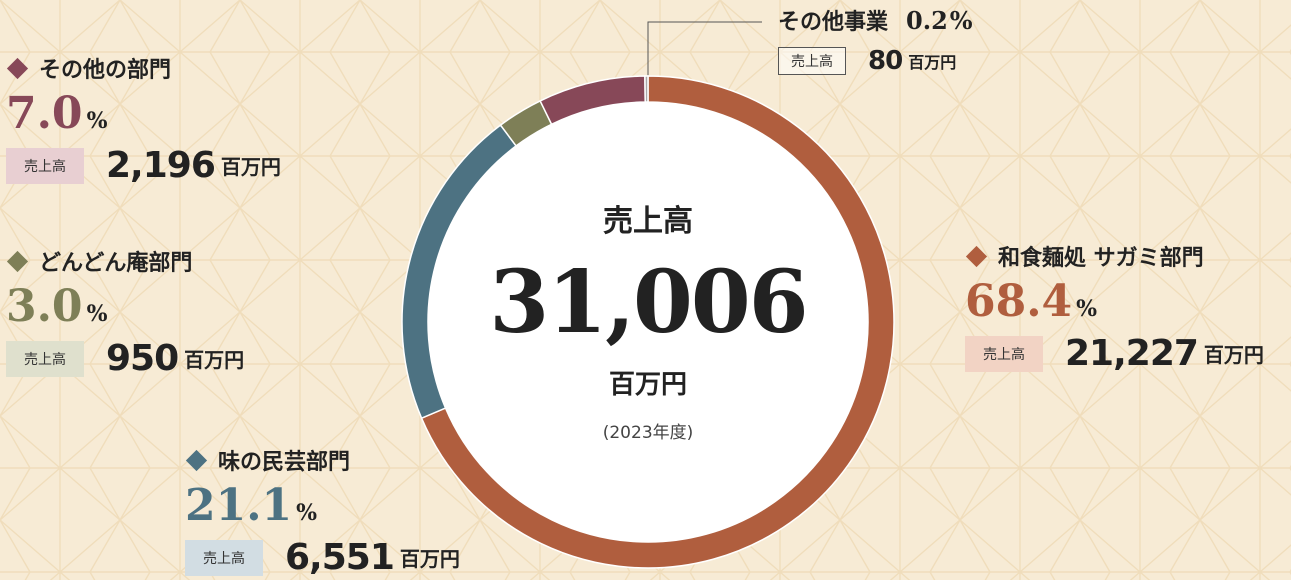  What do you see at coordinates (646, 89) in the screenshot?
I see `segment` at bounding box center [646, 89].